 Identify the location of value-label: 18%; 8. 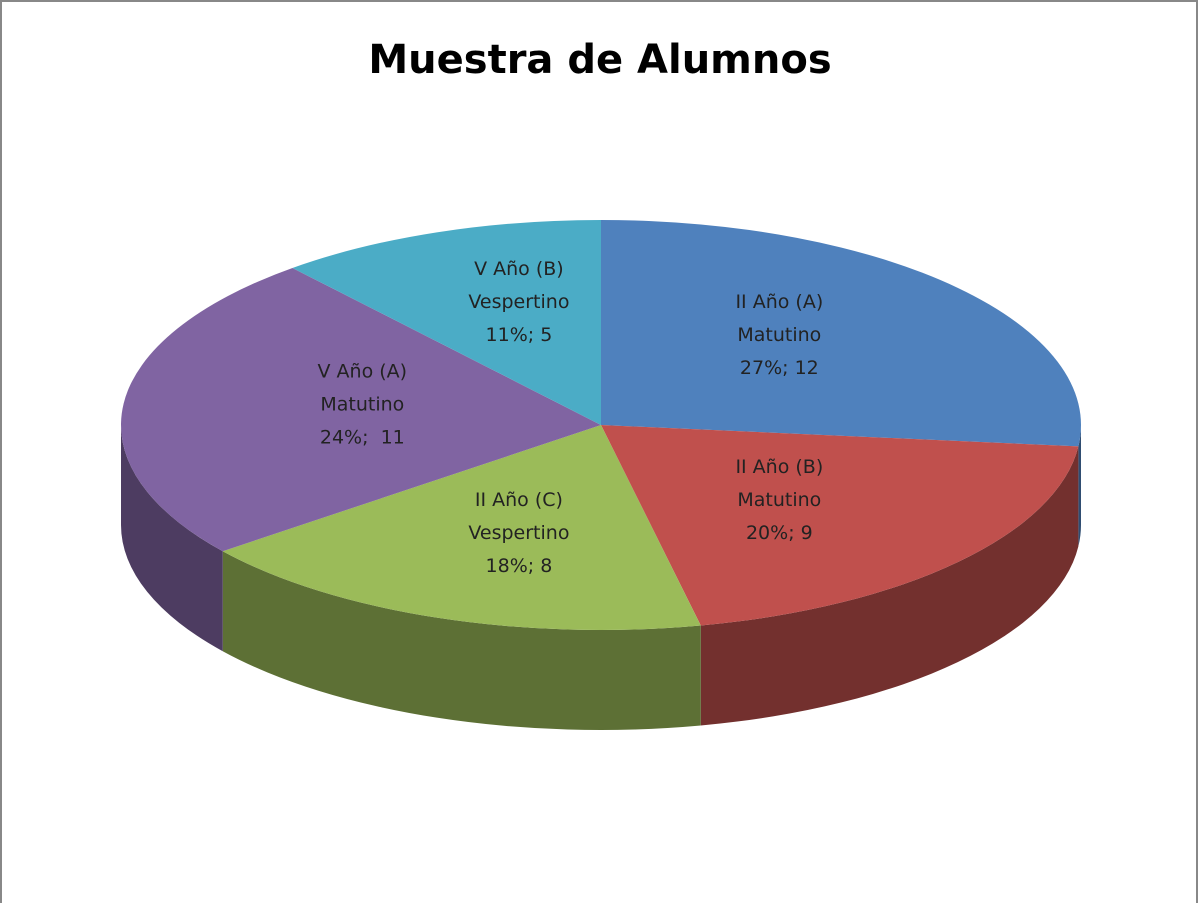
(519, 566).